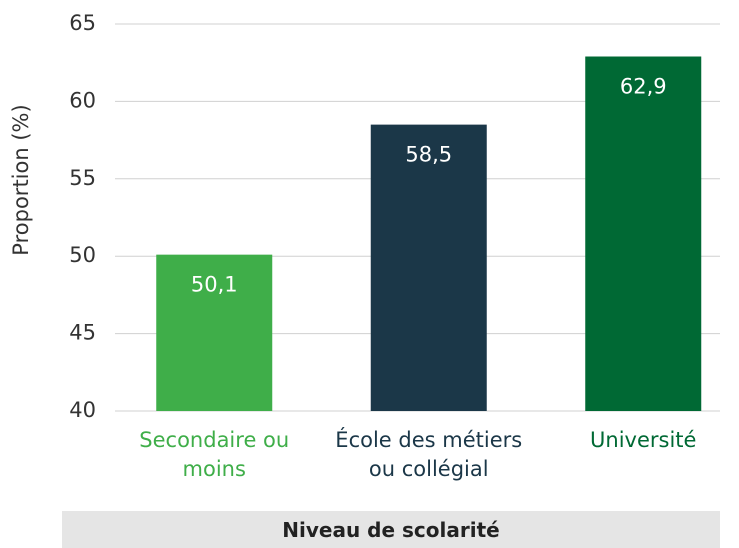 The image size is (739, 548). What do you see at coordinates (82, 255) in the screenshot?
I see `y-tick-label: 50` at bounding box center [82, 255].